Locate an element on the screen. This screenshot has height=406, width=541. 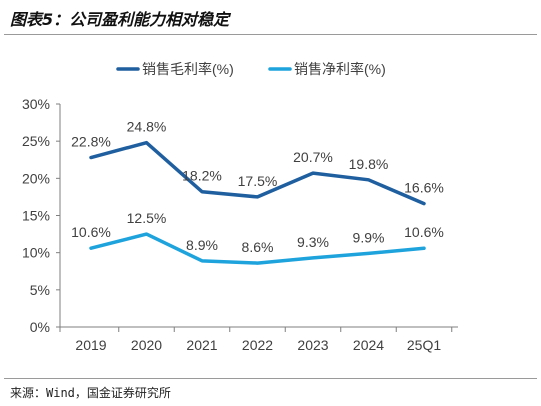
data-label: 16.6% is located at coordinates (424, 188).